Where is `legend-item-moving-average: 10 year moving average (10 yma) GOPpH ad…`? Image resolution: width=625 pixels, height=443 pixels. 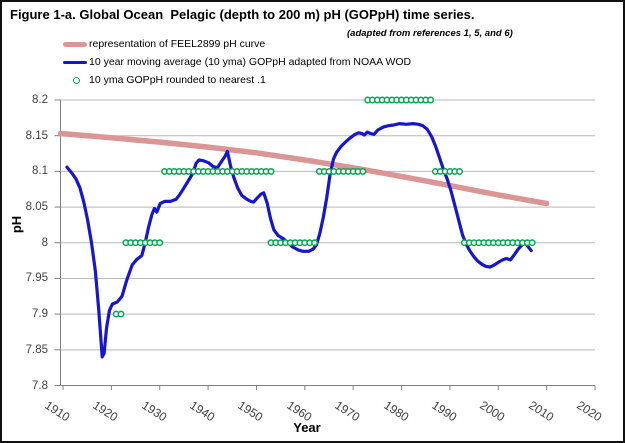 legend-item-moving-average: 10 year moving average (10 yma) GOPpH ad… is located at coordinates (237, 62).